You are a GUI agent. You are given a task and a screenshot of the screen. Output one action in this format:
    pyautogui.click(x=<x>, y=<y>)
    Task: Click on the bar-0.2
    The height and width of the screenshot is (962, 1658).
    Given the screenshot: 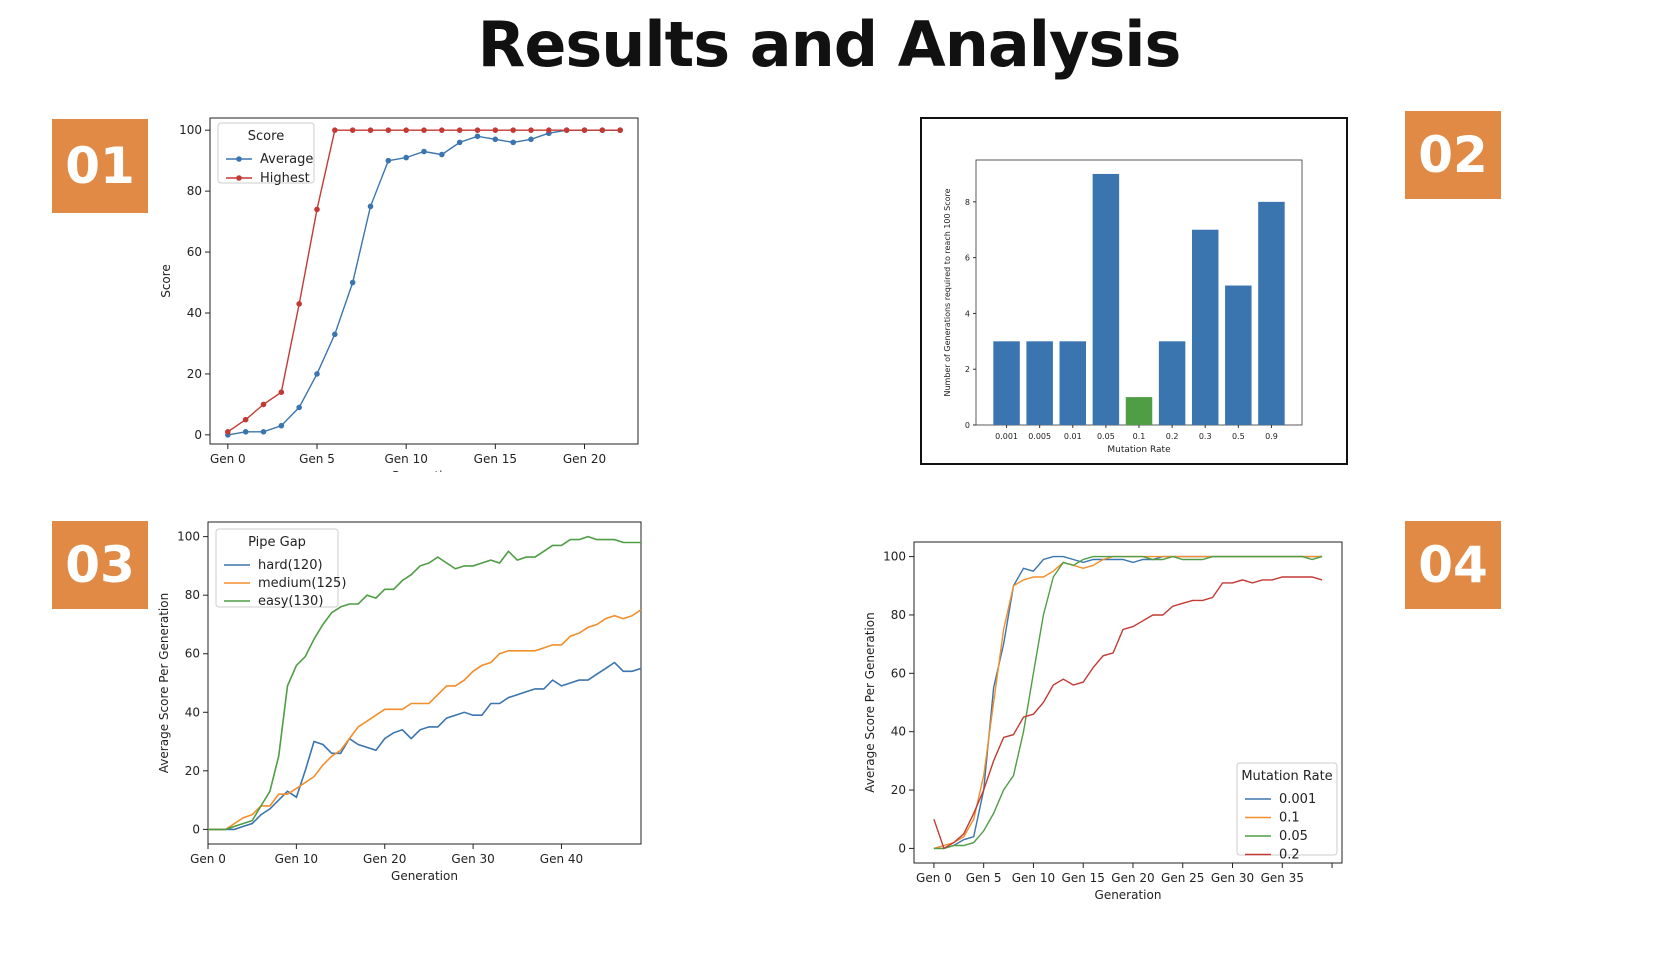 What is the action you would take?
    pyautogui.click(x=1172, y=383)
    